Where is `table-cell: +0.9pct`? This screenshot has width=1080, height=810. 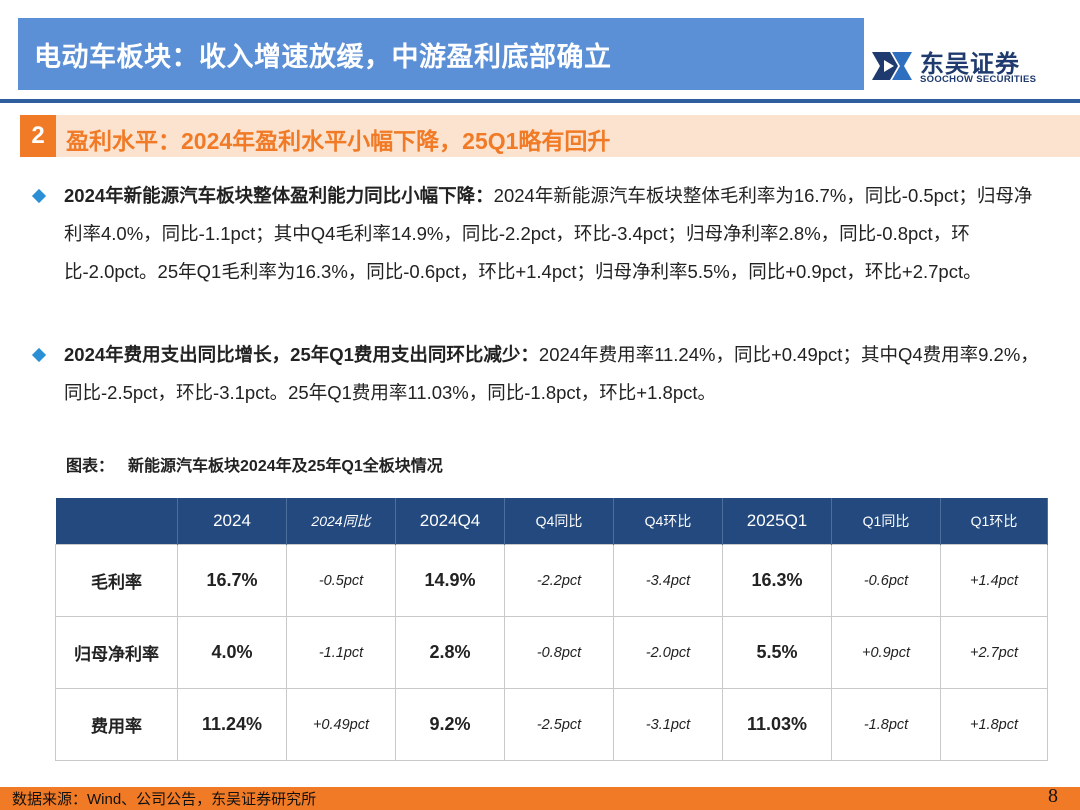 table-cell: +0.9pct is located at coordinates (886, 652).